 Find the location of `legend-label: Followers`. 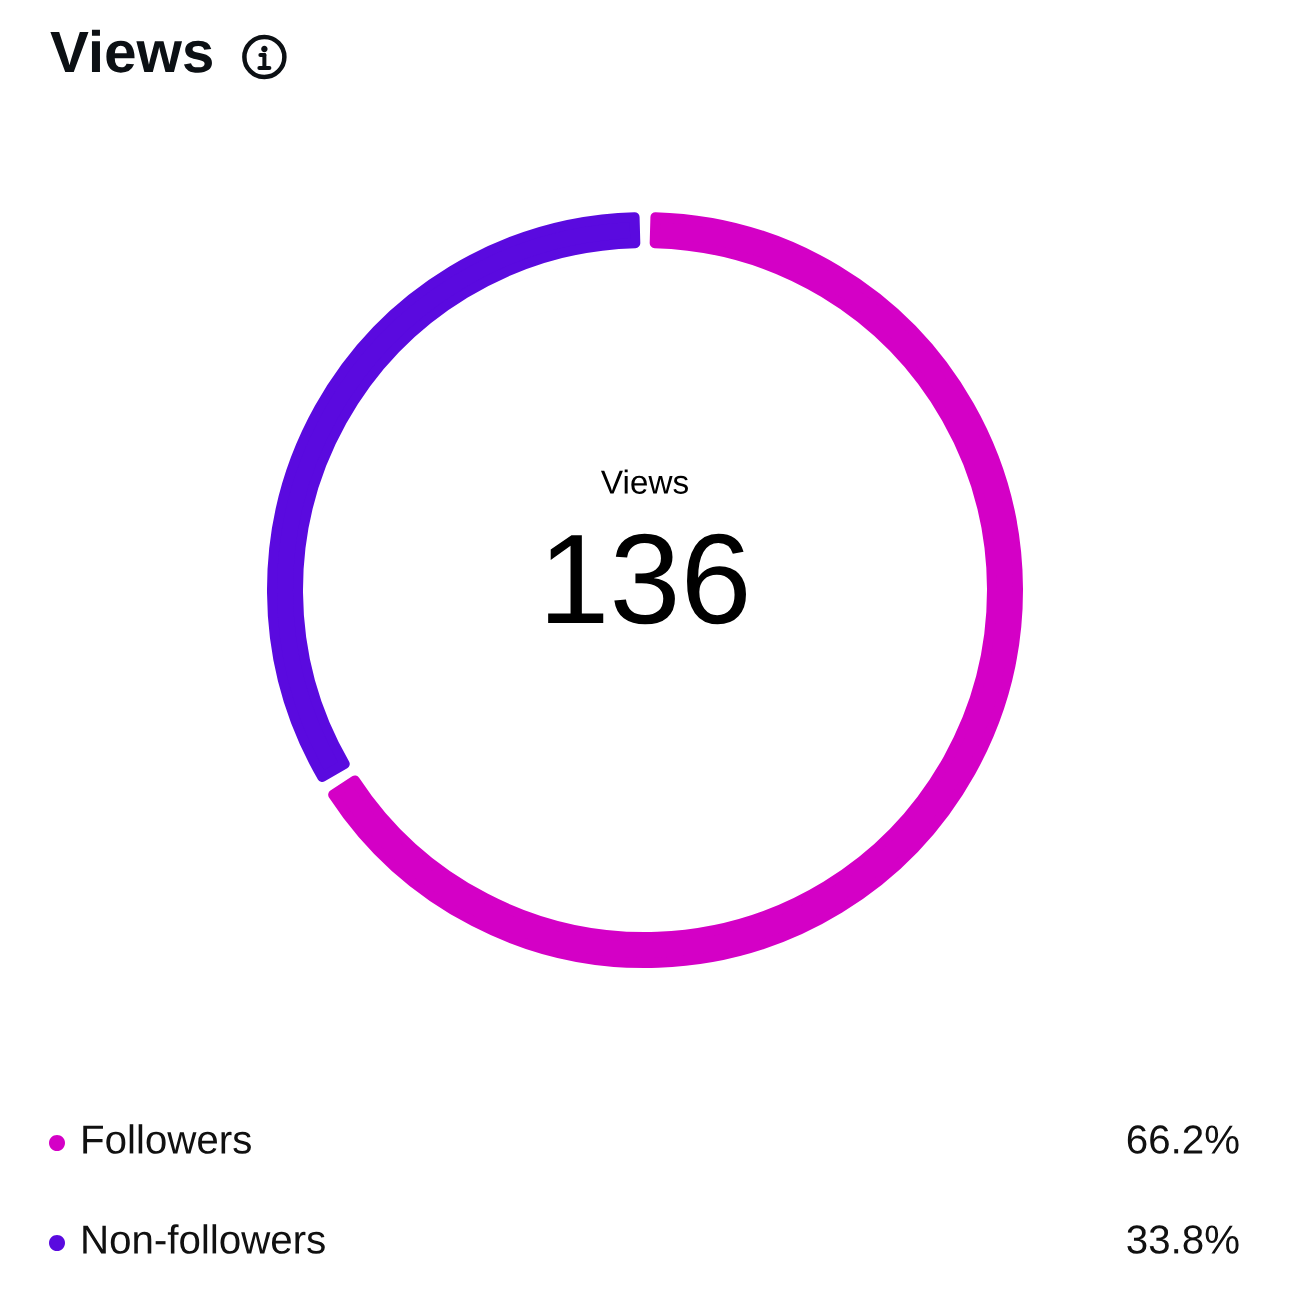

legend-label: Followers is located at coordinates (167, 1139).